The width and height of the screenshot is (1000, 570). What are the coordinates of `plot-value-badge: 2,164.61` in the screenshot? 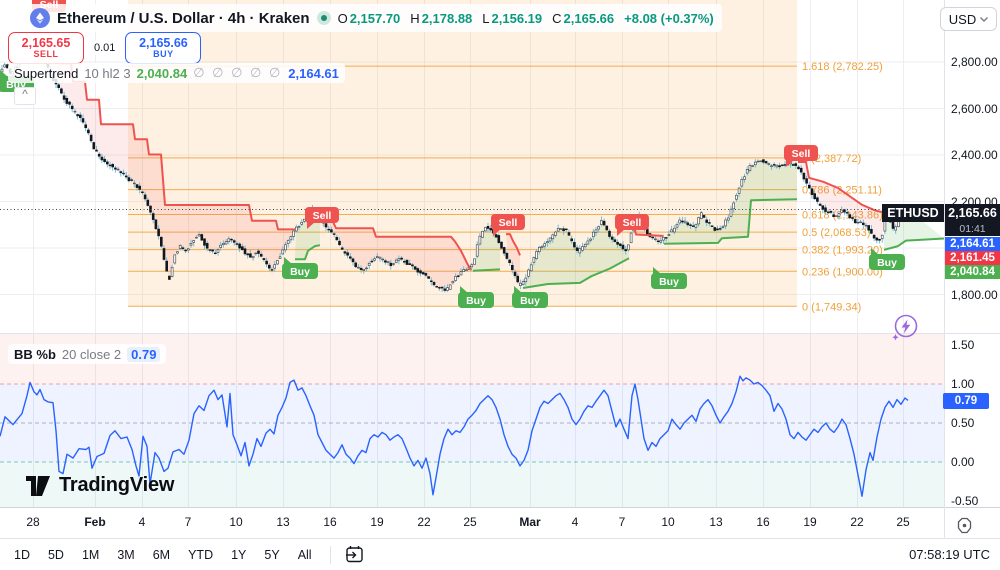 It's located at (972, 244).